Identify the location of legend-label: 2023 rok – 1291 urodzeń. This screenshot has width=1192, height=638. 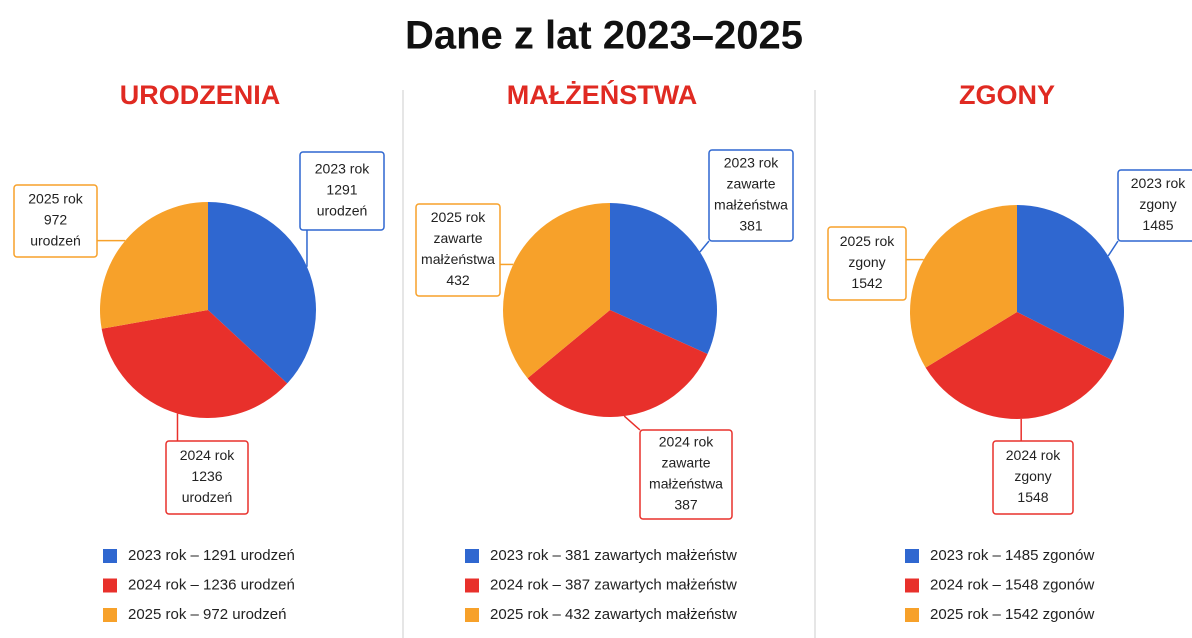
(211, 555).